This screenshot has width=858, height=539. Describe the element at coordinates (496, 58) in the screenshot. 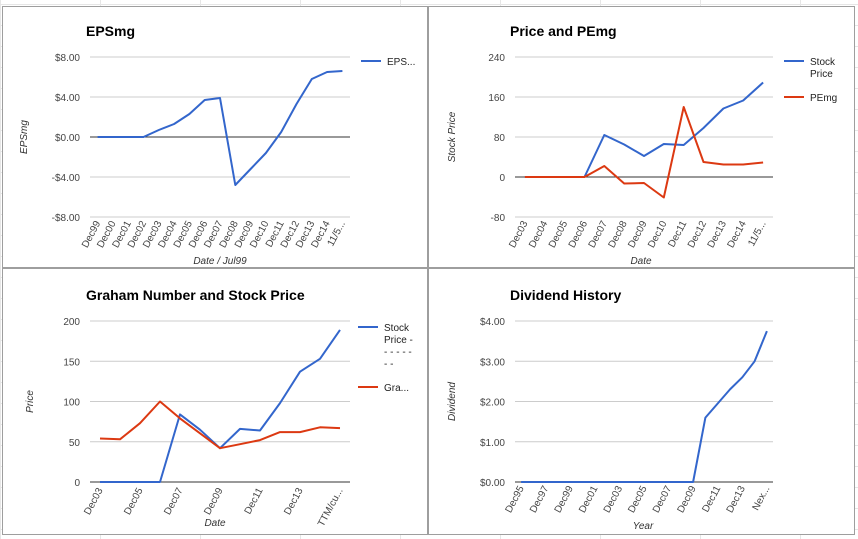

I see `y-tick-label: 240` at that location.